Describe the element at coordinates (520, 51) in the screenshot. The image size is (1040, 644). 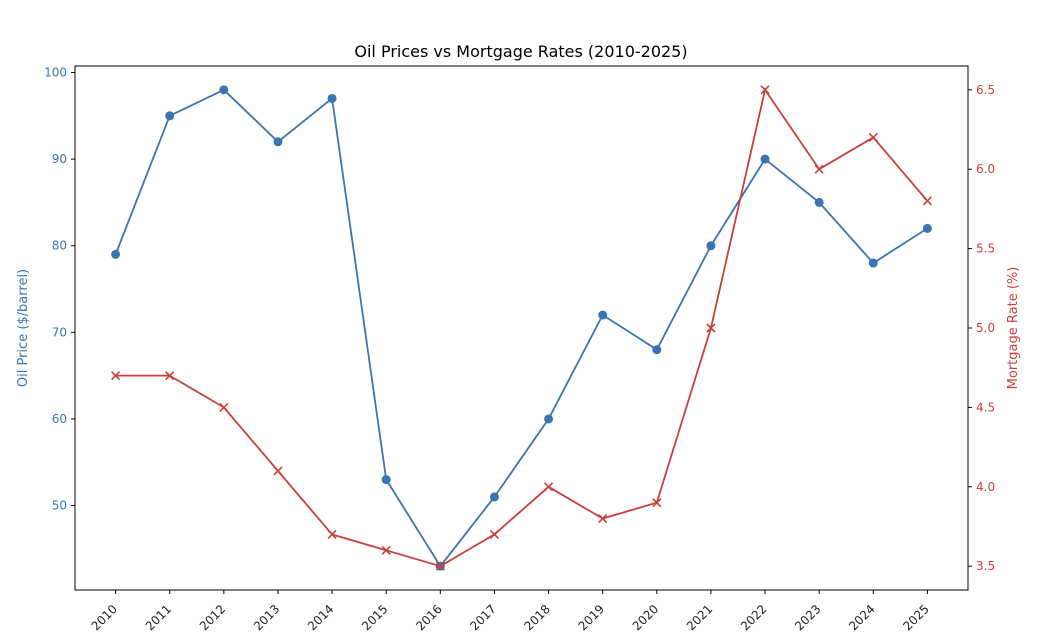
I see `chart-title: Oil Prices vs Mortgage Rates (2010-2025)` at that location.